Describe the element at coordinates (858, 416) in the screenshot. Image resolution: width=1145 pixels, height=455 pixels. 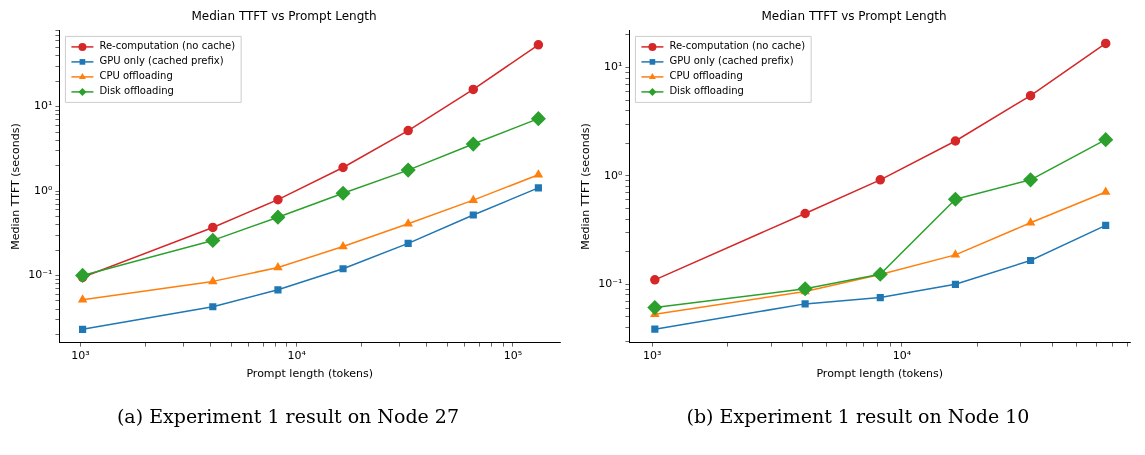
I see `text: (b) Experiment 1 result on Node 10` at that location.